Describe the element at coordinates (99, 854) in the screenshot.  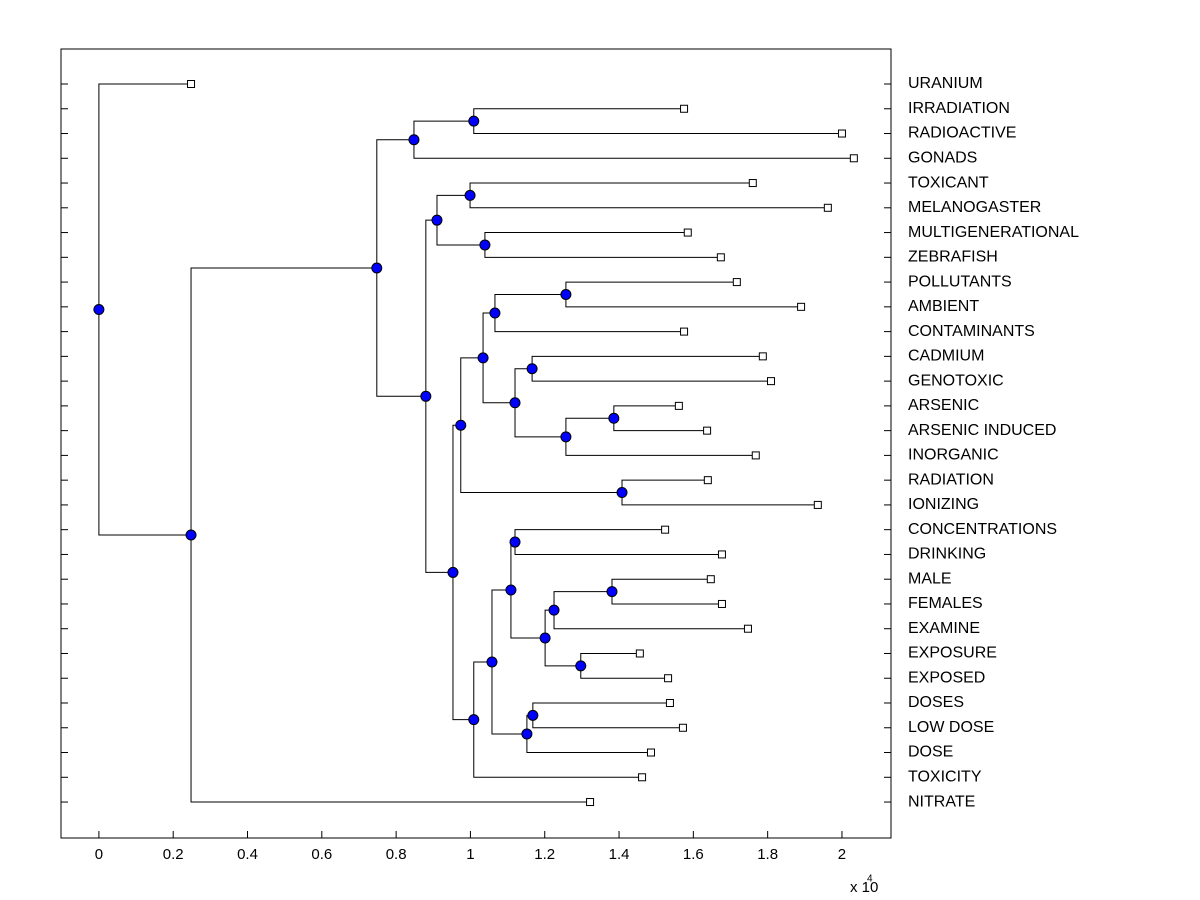
I see `x-tick-label: 0` at that location.